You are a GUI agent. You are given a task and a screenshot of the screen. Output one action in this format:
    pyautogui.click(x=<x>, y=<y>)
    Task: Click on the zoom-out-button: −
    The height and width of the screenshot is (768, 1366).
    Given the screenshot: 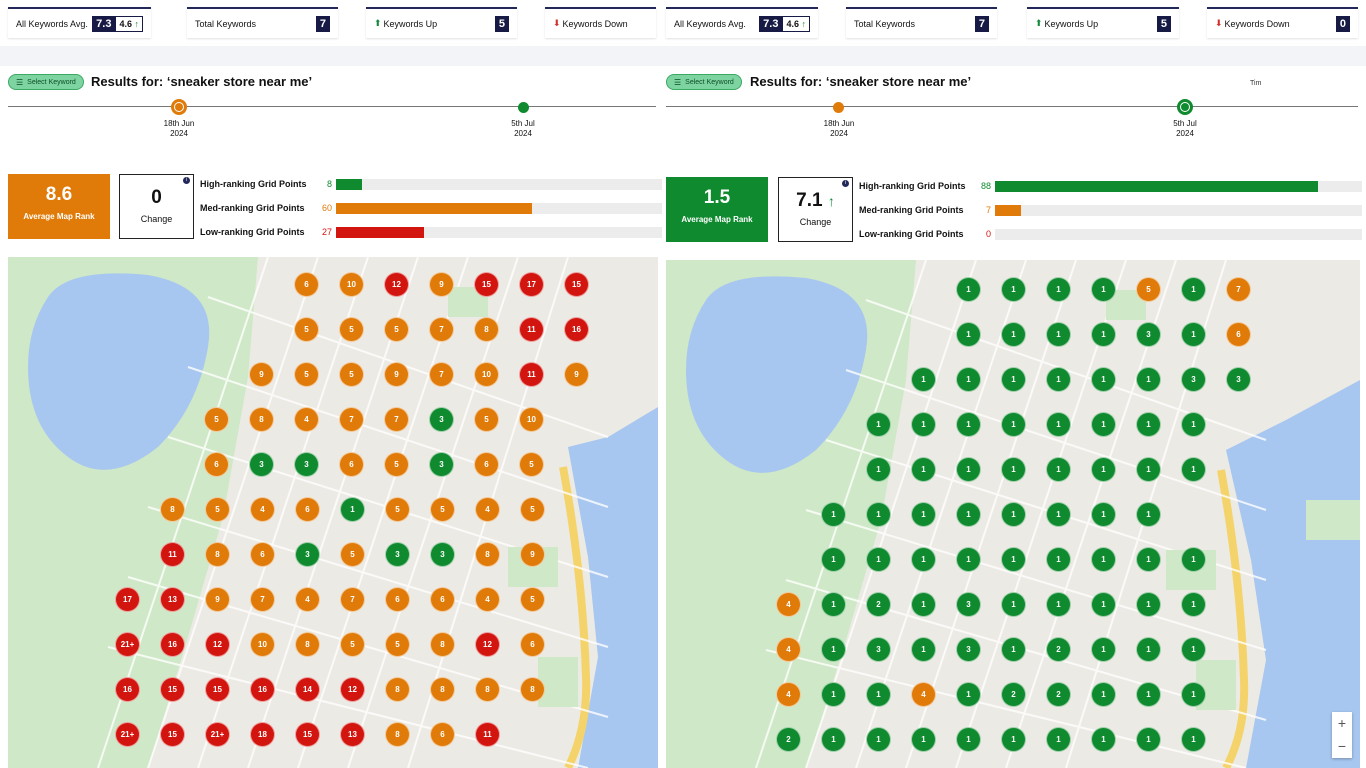 What is the action you would take?
    pyautogui.click(x=1342, y=746)
    